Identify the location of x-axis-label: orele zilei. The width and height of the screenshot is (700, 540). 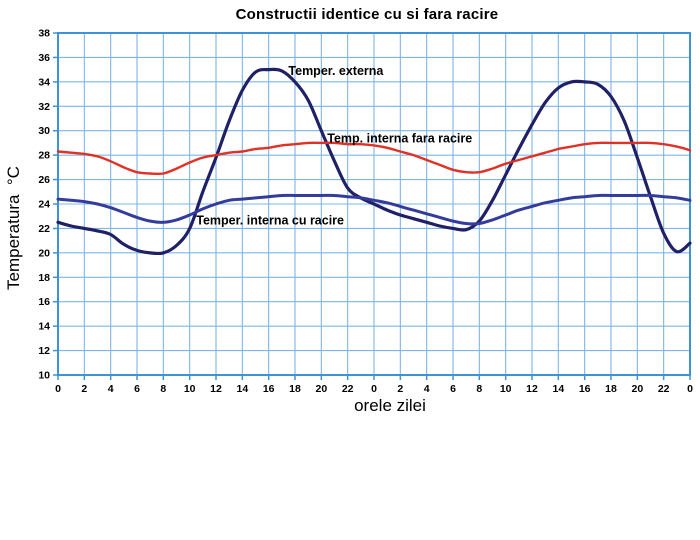
(390, 405).